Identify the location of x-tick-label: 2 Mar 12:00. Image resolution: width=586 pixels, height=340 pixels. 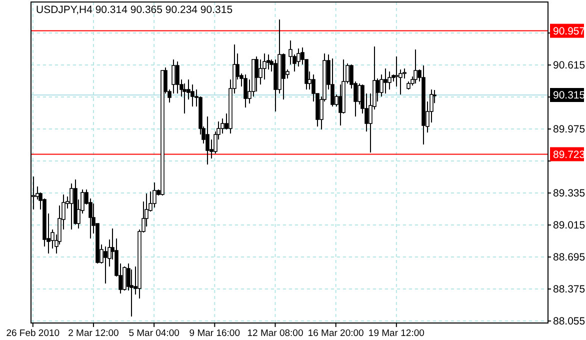
(93, 333).